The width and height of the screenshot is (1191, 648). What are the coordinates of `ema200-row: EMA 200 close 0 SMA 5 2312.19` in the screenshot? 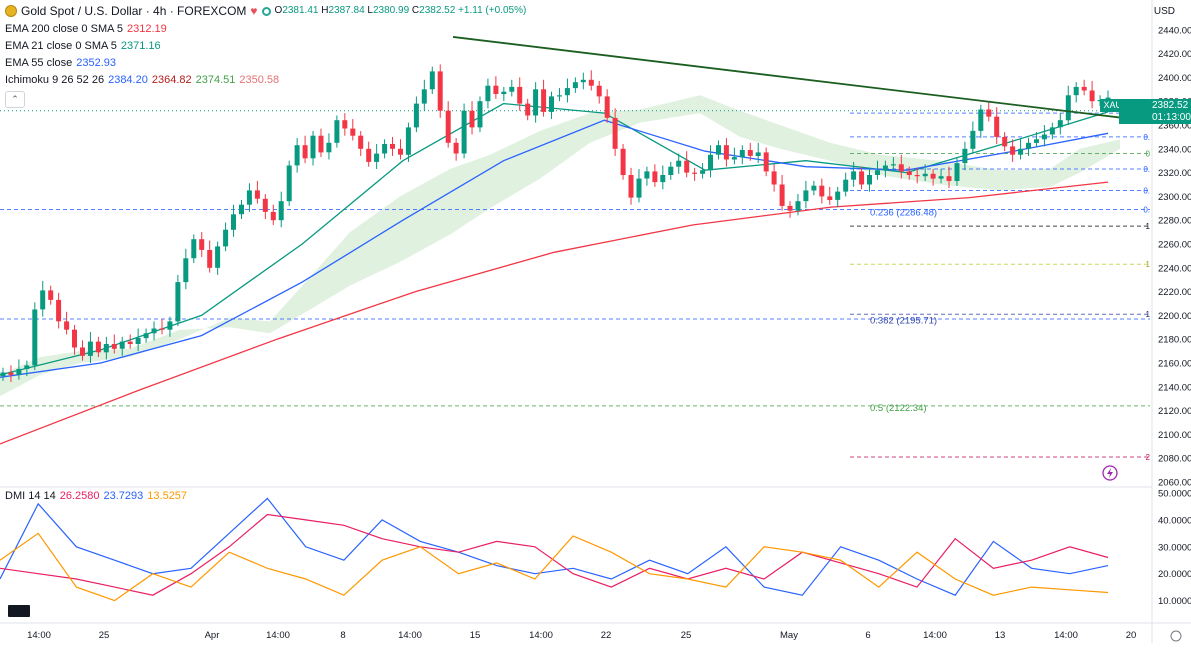 It's located at (265, 29).